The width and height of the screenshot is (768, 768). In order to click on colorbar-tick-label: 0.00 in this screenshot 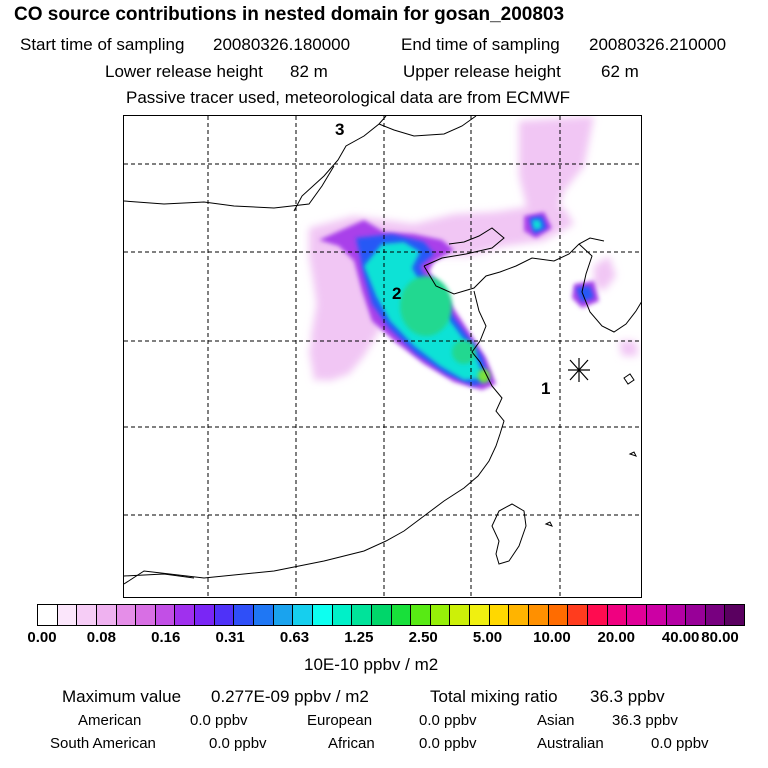, I will do `click(42, 637)`.